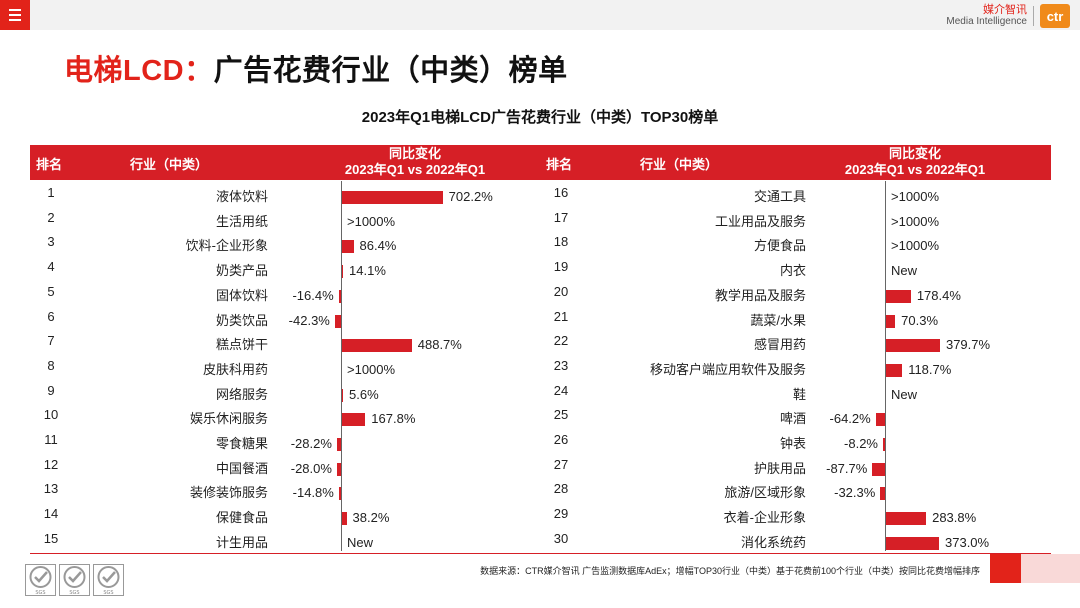  Describe the element at coordinates (938, 295) in the screenshot. I see `value-label: 178.4%` at that location.